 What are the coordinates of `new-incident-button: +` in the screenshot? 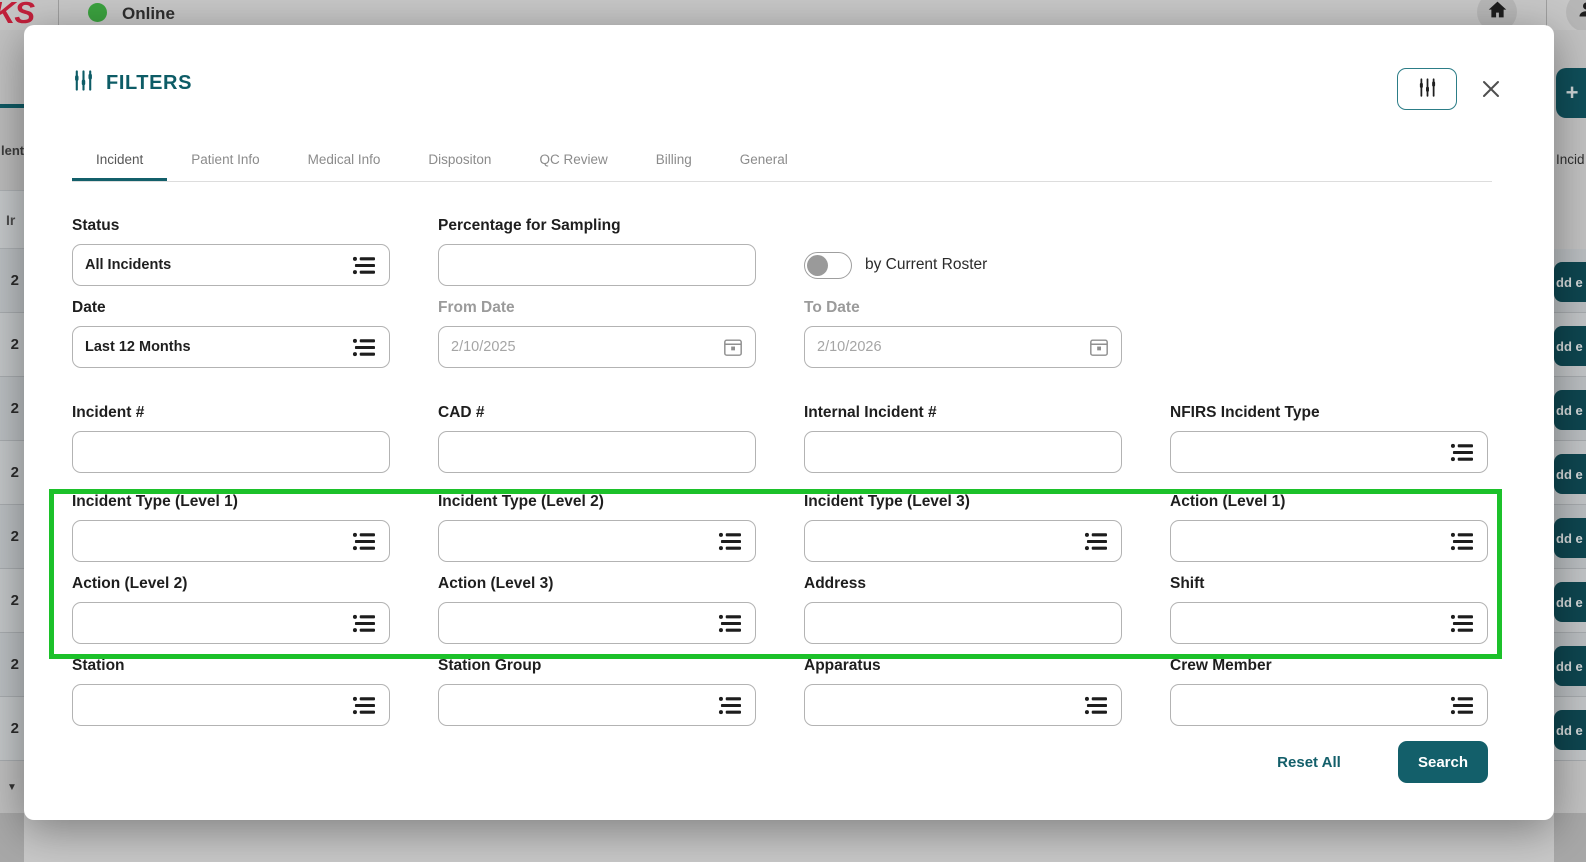 It's located at (1571, 93).